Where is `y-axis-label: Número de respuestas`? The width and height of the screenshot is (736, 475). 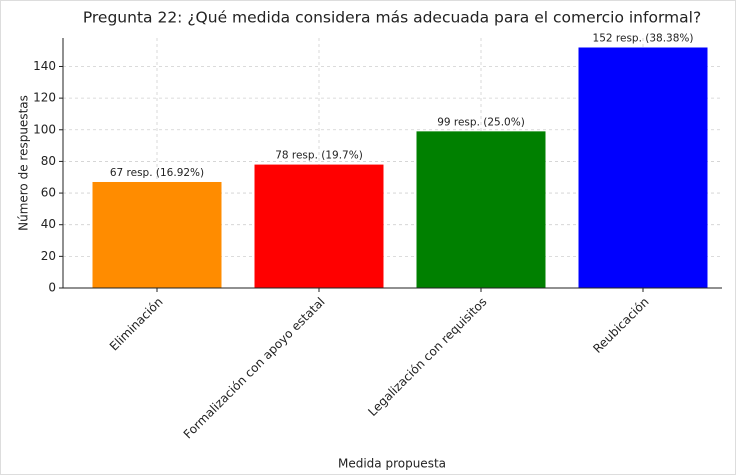 y-axis-label: Número de respuestas is located at coordinates (24, 163).